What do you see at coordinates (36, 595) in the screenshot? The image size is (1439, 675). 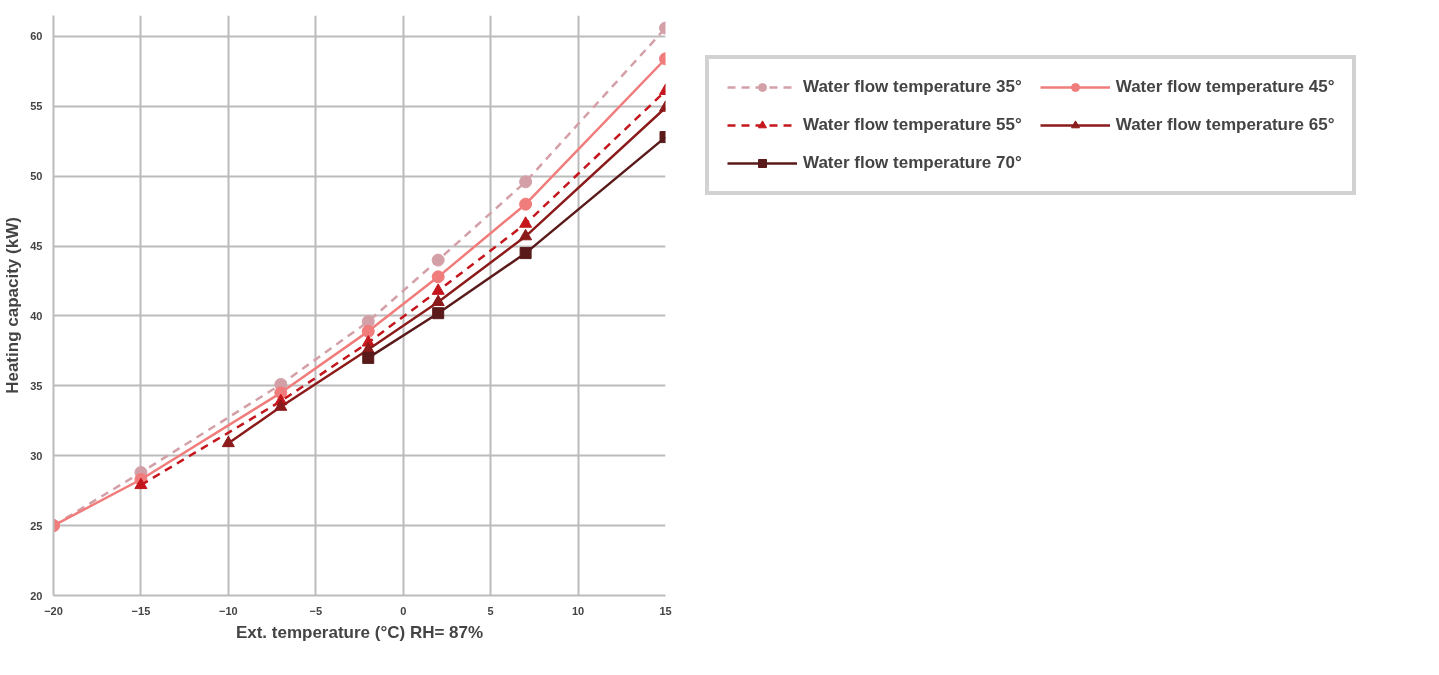 I see `y-tick-label: 20` at bounding box center [36, 595].